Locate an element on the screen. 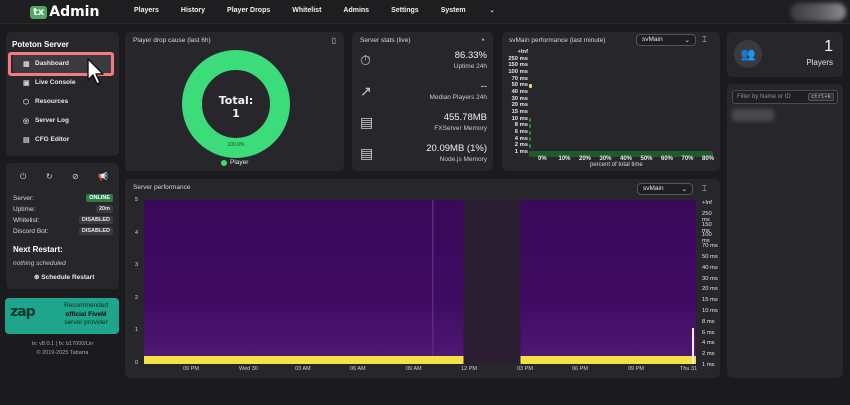 Image resolution: width=850 pixels, height=405 pixels. svmain-x-tick: 80% is located at coordinates (708, 159).